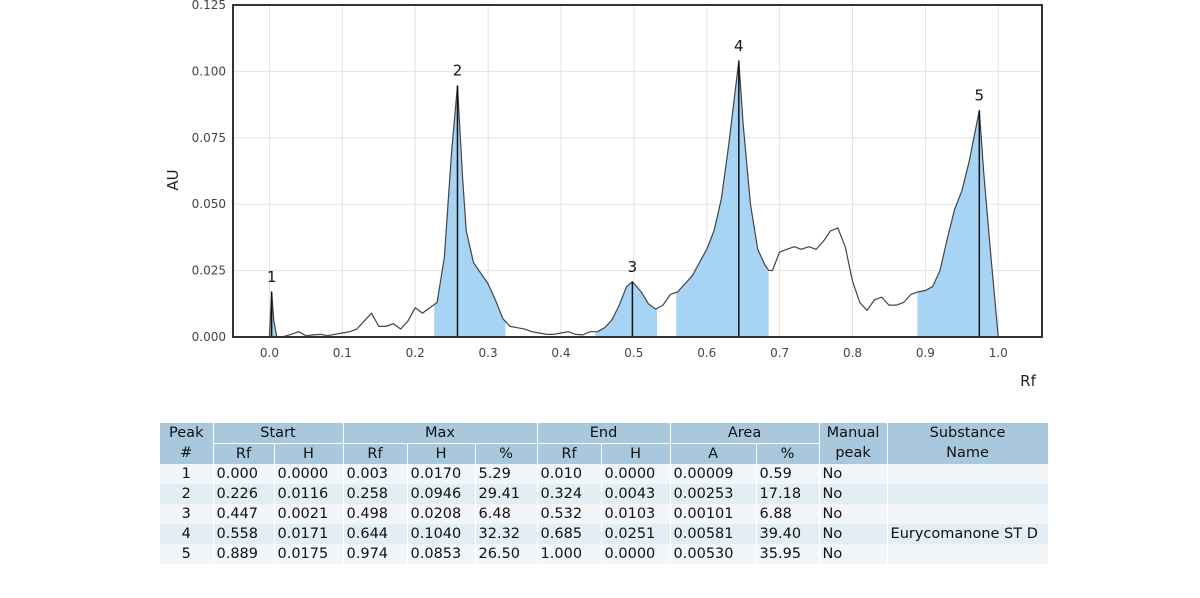 The height and width of the screenshot is (598, 1200). I want to click on cell-start-rf: 0.226, so click(244, 494).